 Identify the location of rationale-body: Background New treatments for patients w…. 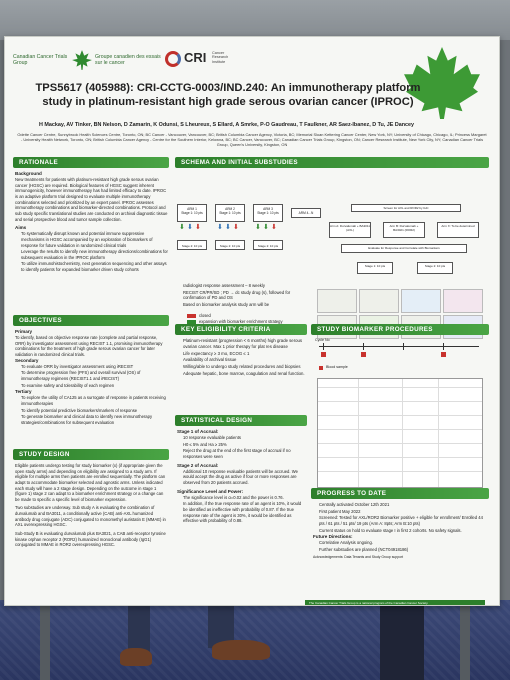
(92, 256).